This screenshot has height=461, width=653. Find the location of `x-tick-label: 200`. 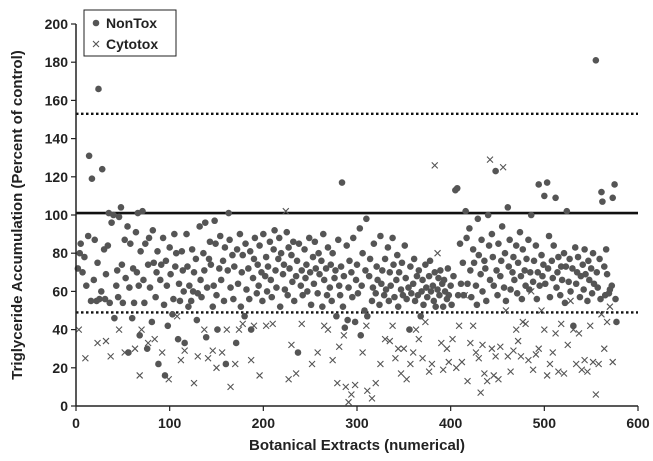

x-tick-label: 200 is located at coordinates (264, 423).